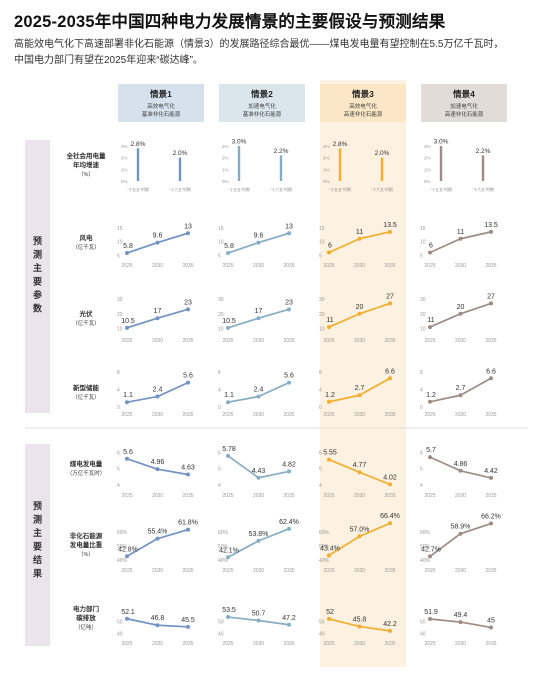 This screenshot has width=539, height=684. Describe the element at coordinates (259, 534) in the screenshot. I see `point-value-label: 53.8%` at that location.